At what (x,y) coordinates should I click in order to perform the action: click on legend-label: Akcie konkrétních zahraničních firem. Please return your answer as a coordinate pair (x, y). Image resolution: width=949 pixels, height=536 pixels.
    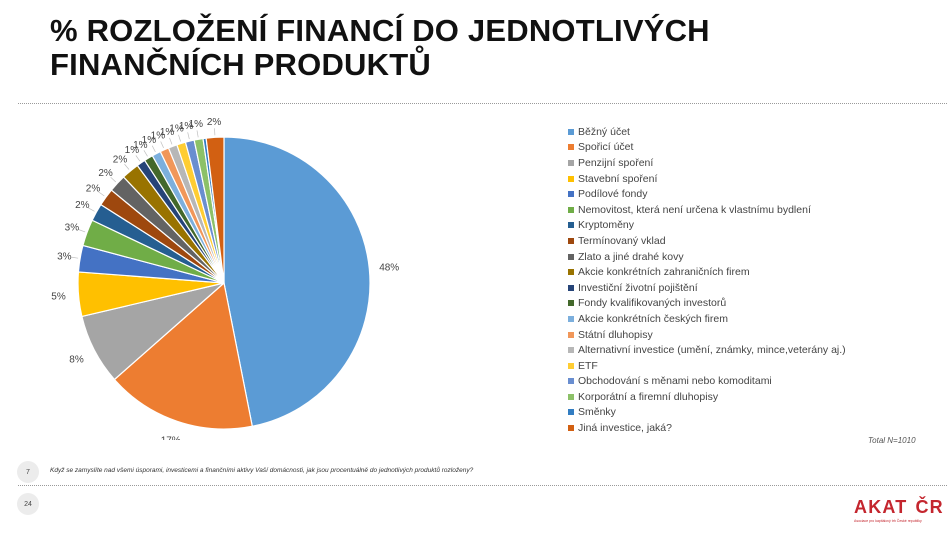
    Looking at the image, I should click on (664, 272).